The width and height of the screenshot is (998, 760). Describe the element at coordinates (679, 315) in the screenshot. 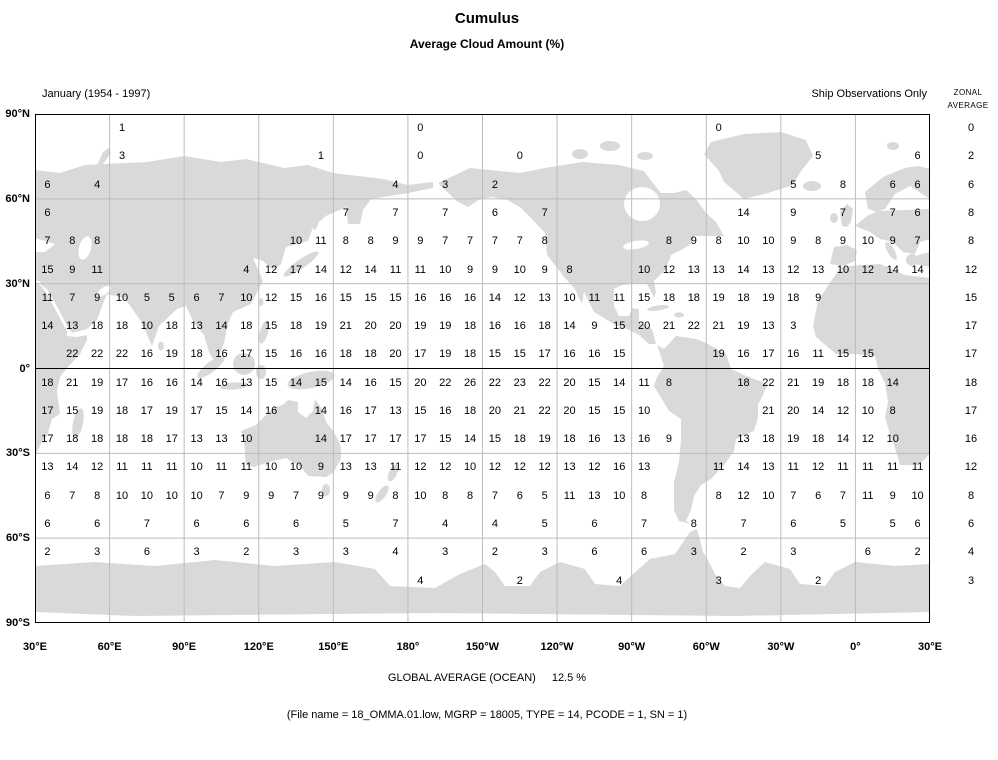

I see `hispaniola` at that location.